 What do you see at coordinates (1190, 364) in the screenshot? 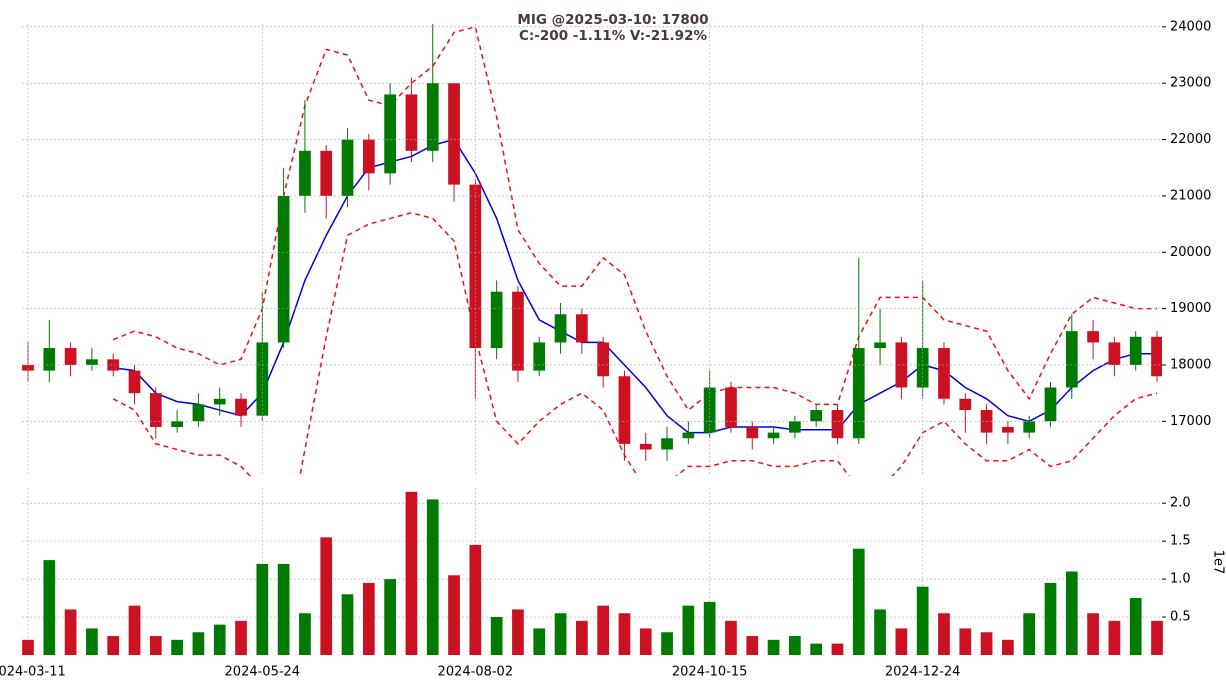
I see `y-tick-label: 18000` at bounding box center [1190, 364].